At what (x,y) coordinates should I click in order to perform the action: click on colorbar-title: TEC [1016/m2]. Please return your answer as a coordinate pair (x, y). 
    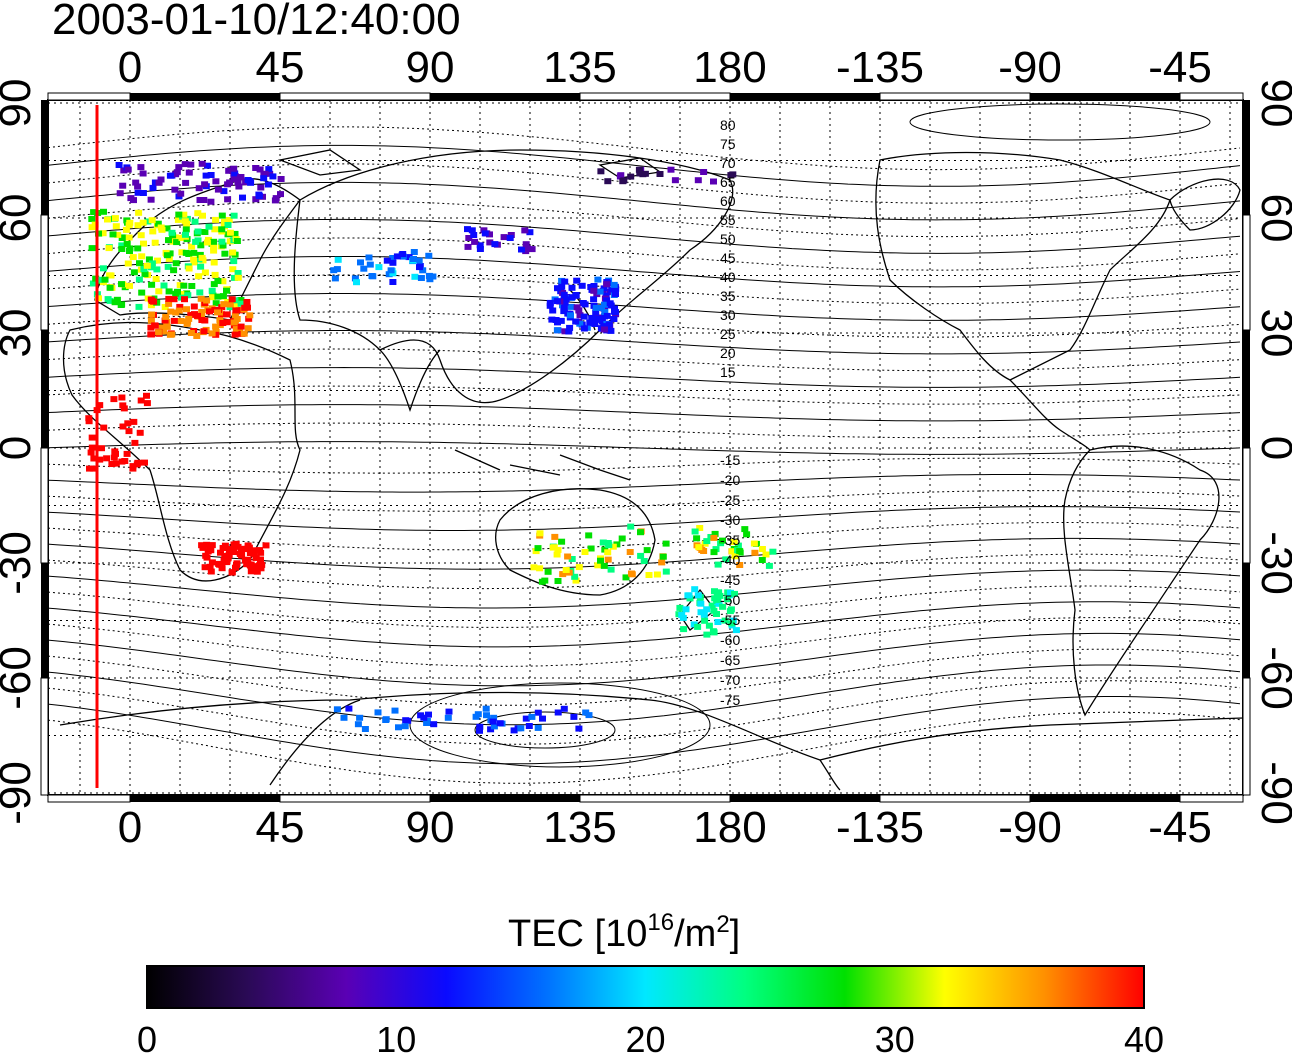
    Looking at the image, I should click on (624, 932).